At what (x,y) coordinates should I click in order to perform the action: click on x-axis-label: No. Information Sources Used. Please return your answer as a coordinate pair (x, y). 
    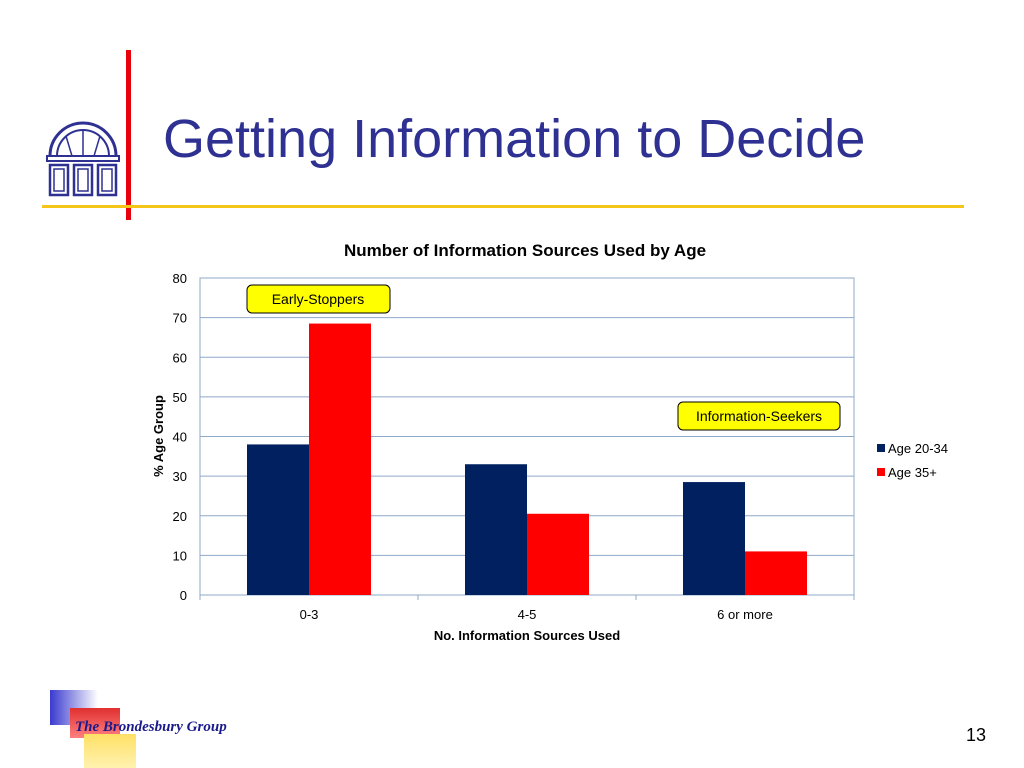
    Looking at the image, I should click on (527, 635).